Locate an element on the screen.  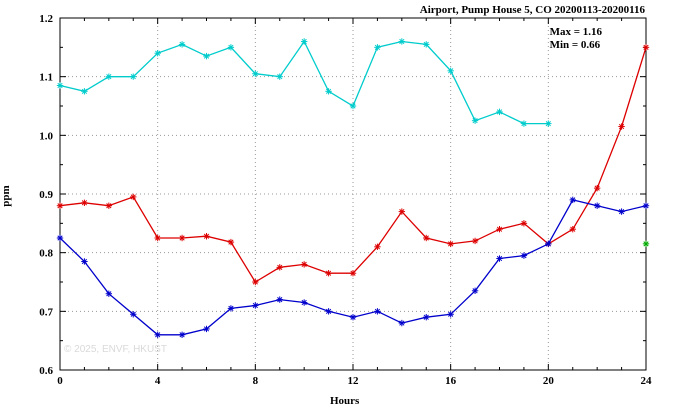
svg-text: 0 is located at coordinates (60, 381).